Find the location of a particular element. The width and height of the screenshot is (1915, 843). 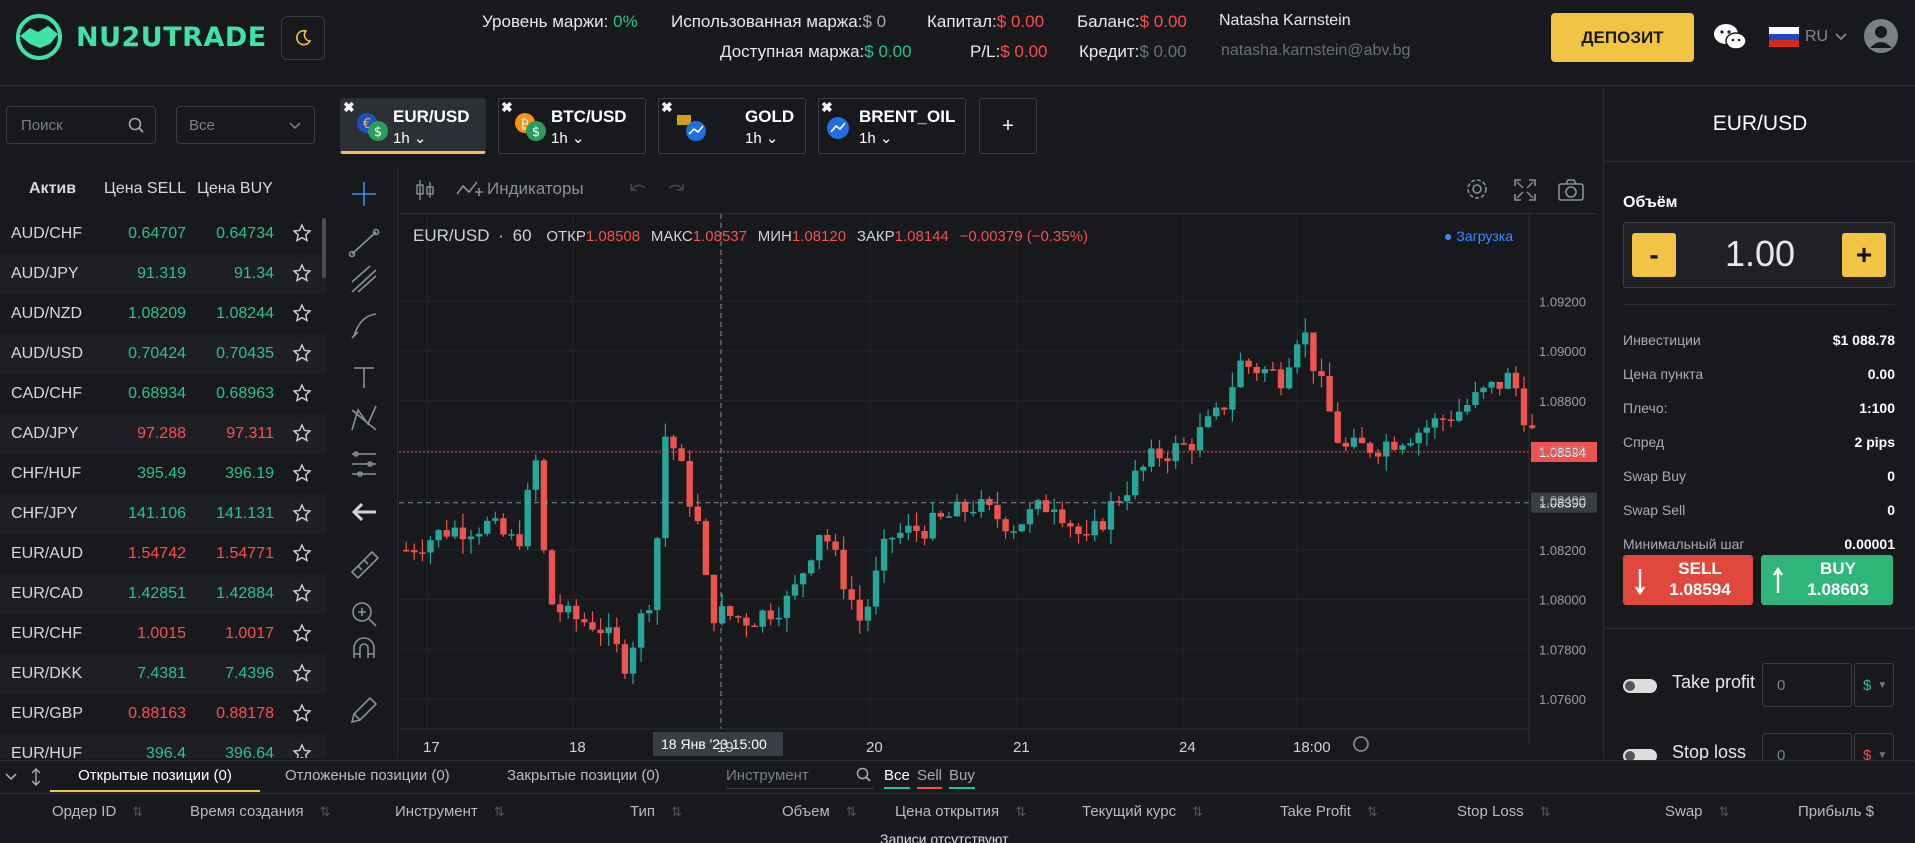

instrument-filter-input: Инструмент is located at coordinates (800, 778).